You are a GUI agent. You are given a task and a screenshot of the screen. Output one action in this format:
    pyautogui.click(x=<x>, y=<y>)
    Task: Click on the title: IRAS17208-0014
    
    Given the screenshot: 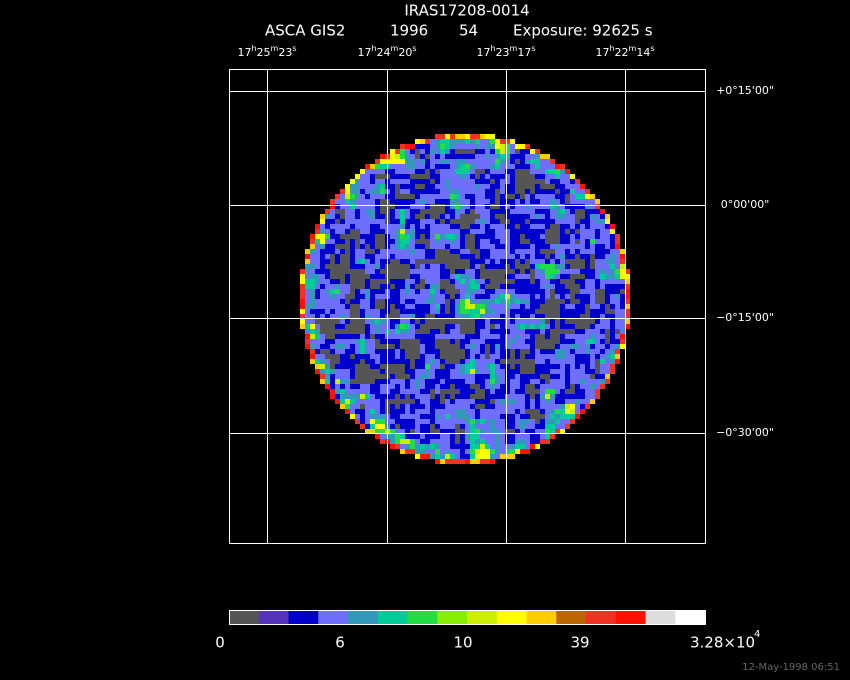 What is the action you would take?
    pyautogui.click(x=466, y=11)
    